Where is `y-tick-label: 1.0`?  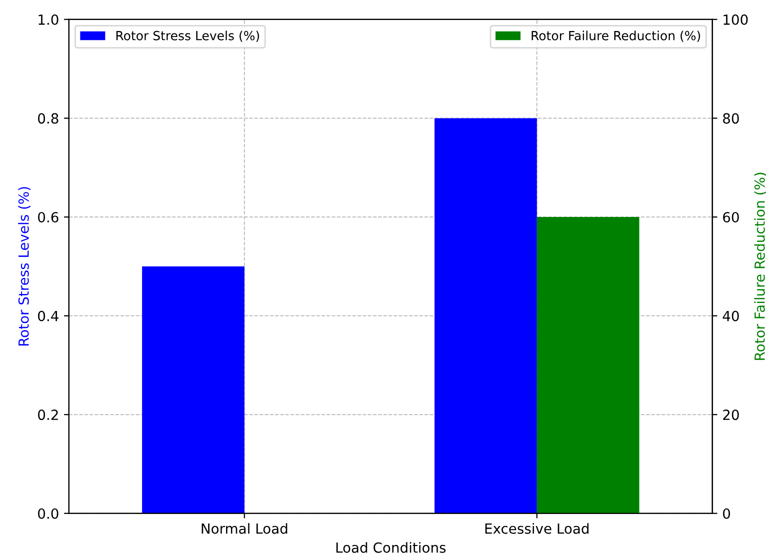 y-tick-label: 1.0 is located at coordinates (48, 19).